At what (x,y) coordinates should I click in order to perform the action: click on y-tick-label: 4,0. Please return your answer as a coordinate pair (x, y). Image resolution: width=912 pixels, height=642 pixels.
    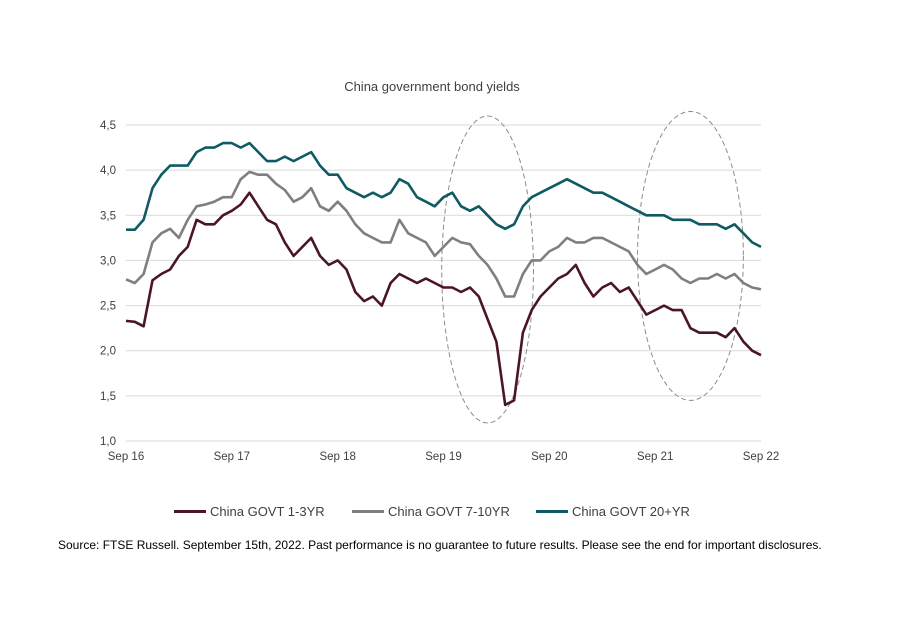
    Looking at the image, I should click on (108, 171).